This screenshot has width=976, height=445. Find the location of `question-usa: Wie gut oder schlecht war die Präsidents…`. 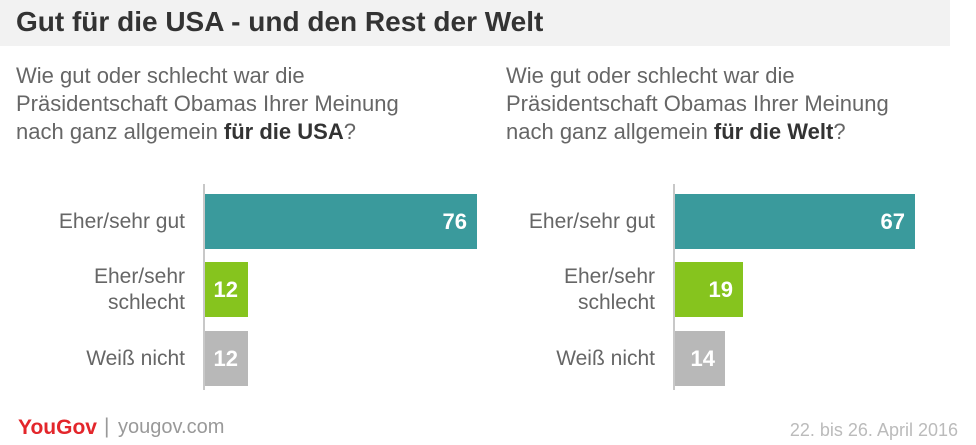

question-usa: Wie gut oder schlecht war die Präsidents… is located at coordinates (207, 104).